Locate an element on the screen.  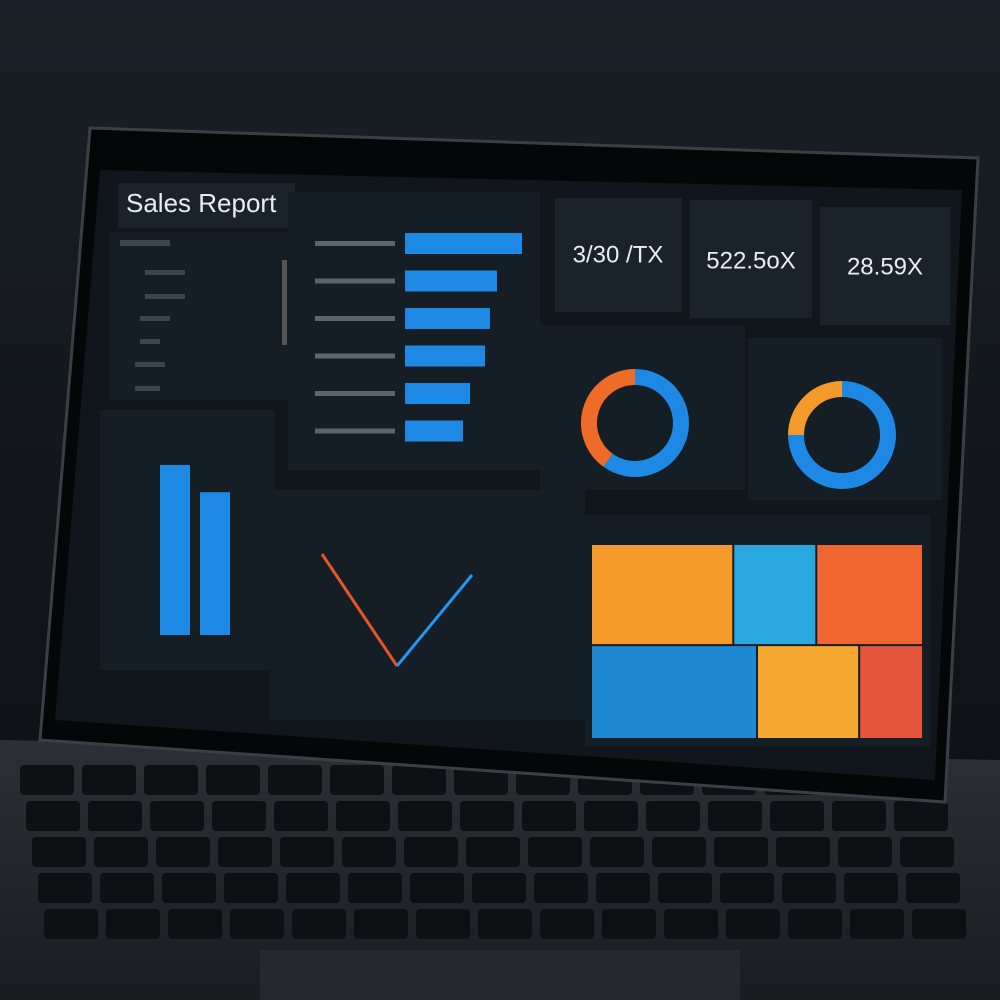
kpi-value: 522.5oX is located at coordinates (750, 260).